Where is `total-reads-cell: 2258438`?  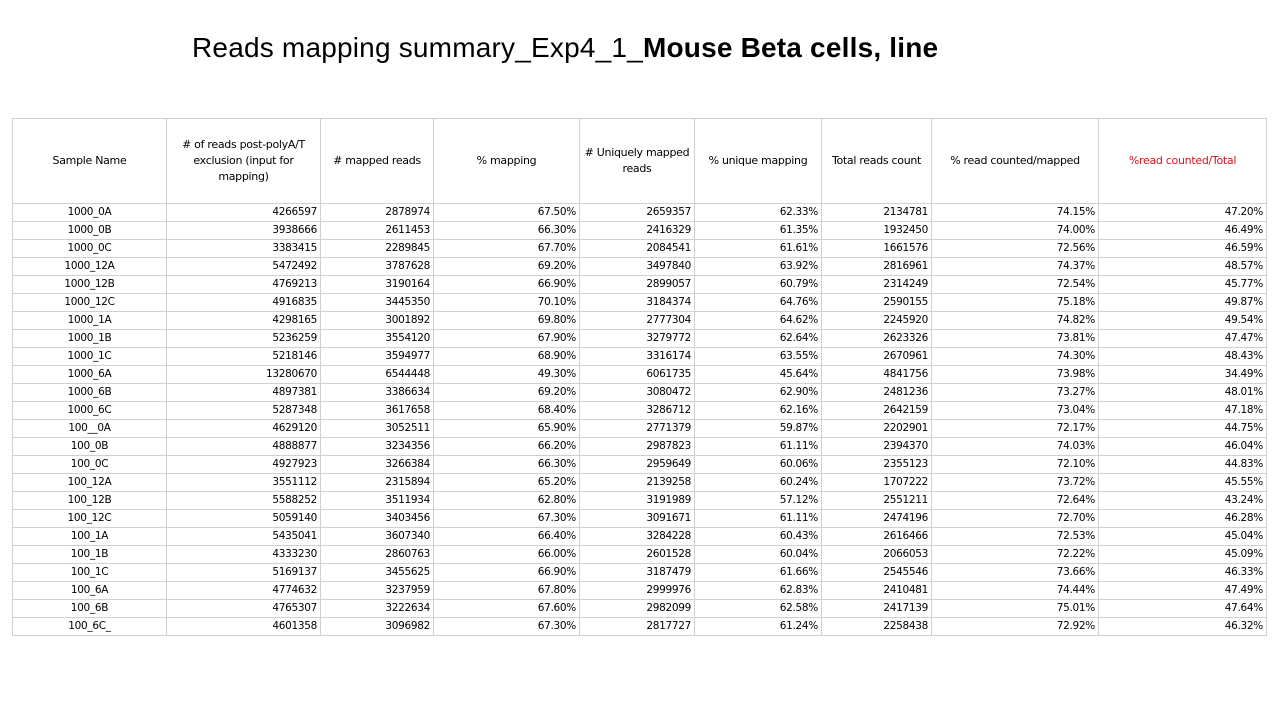 total-reads-cell: 2258438 is located at coordinates (876, 626).